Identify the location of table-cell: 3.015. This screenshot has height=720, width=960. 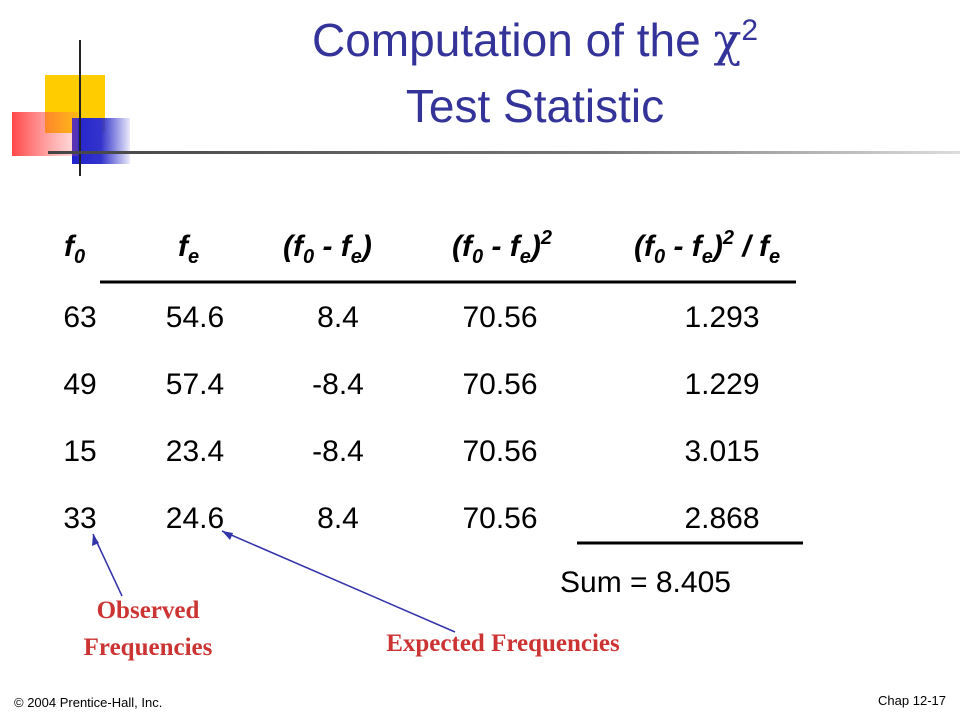
(721, 451).